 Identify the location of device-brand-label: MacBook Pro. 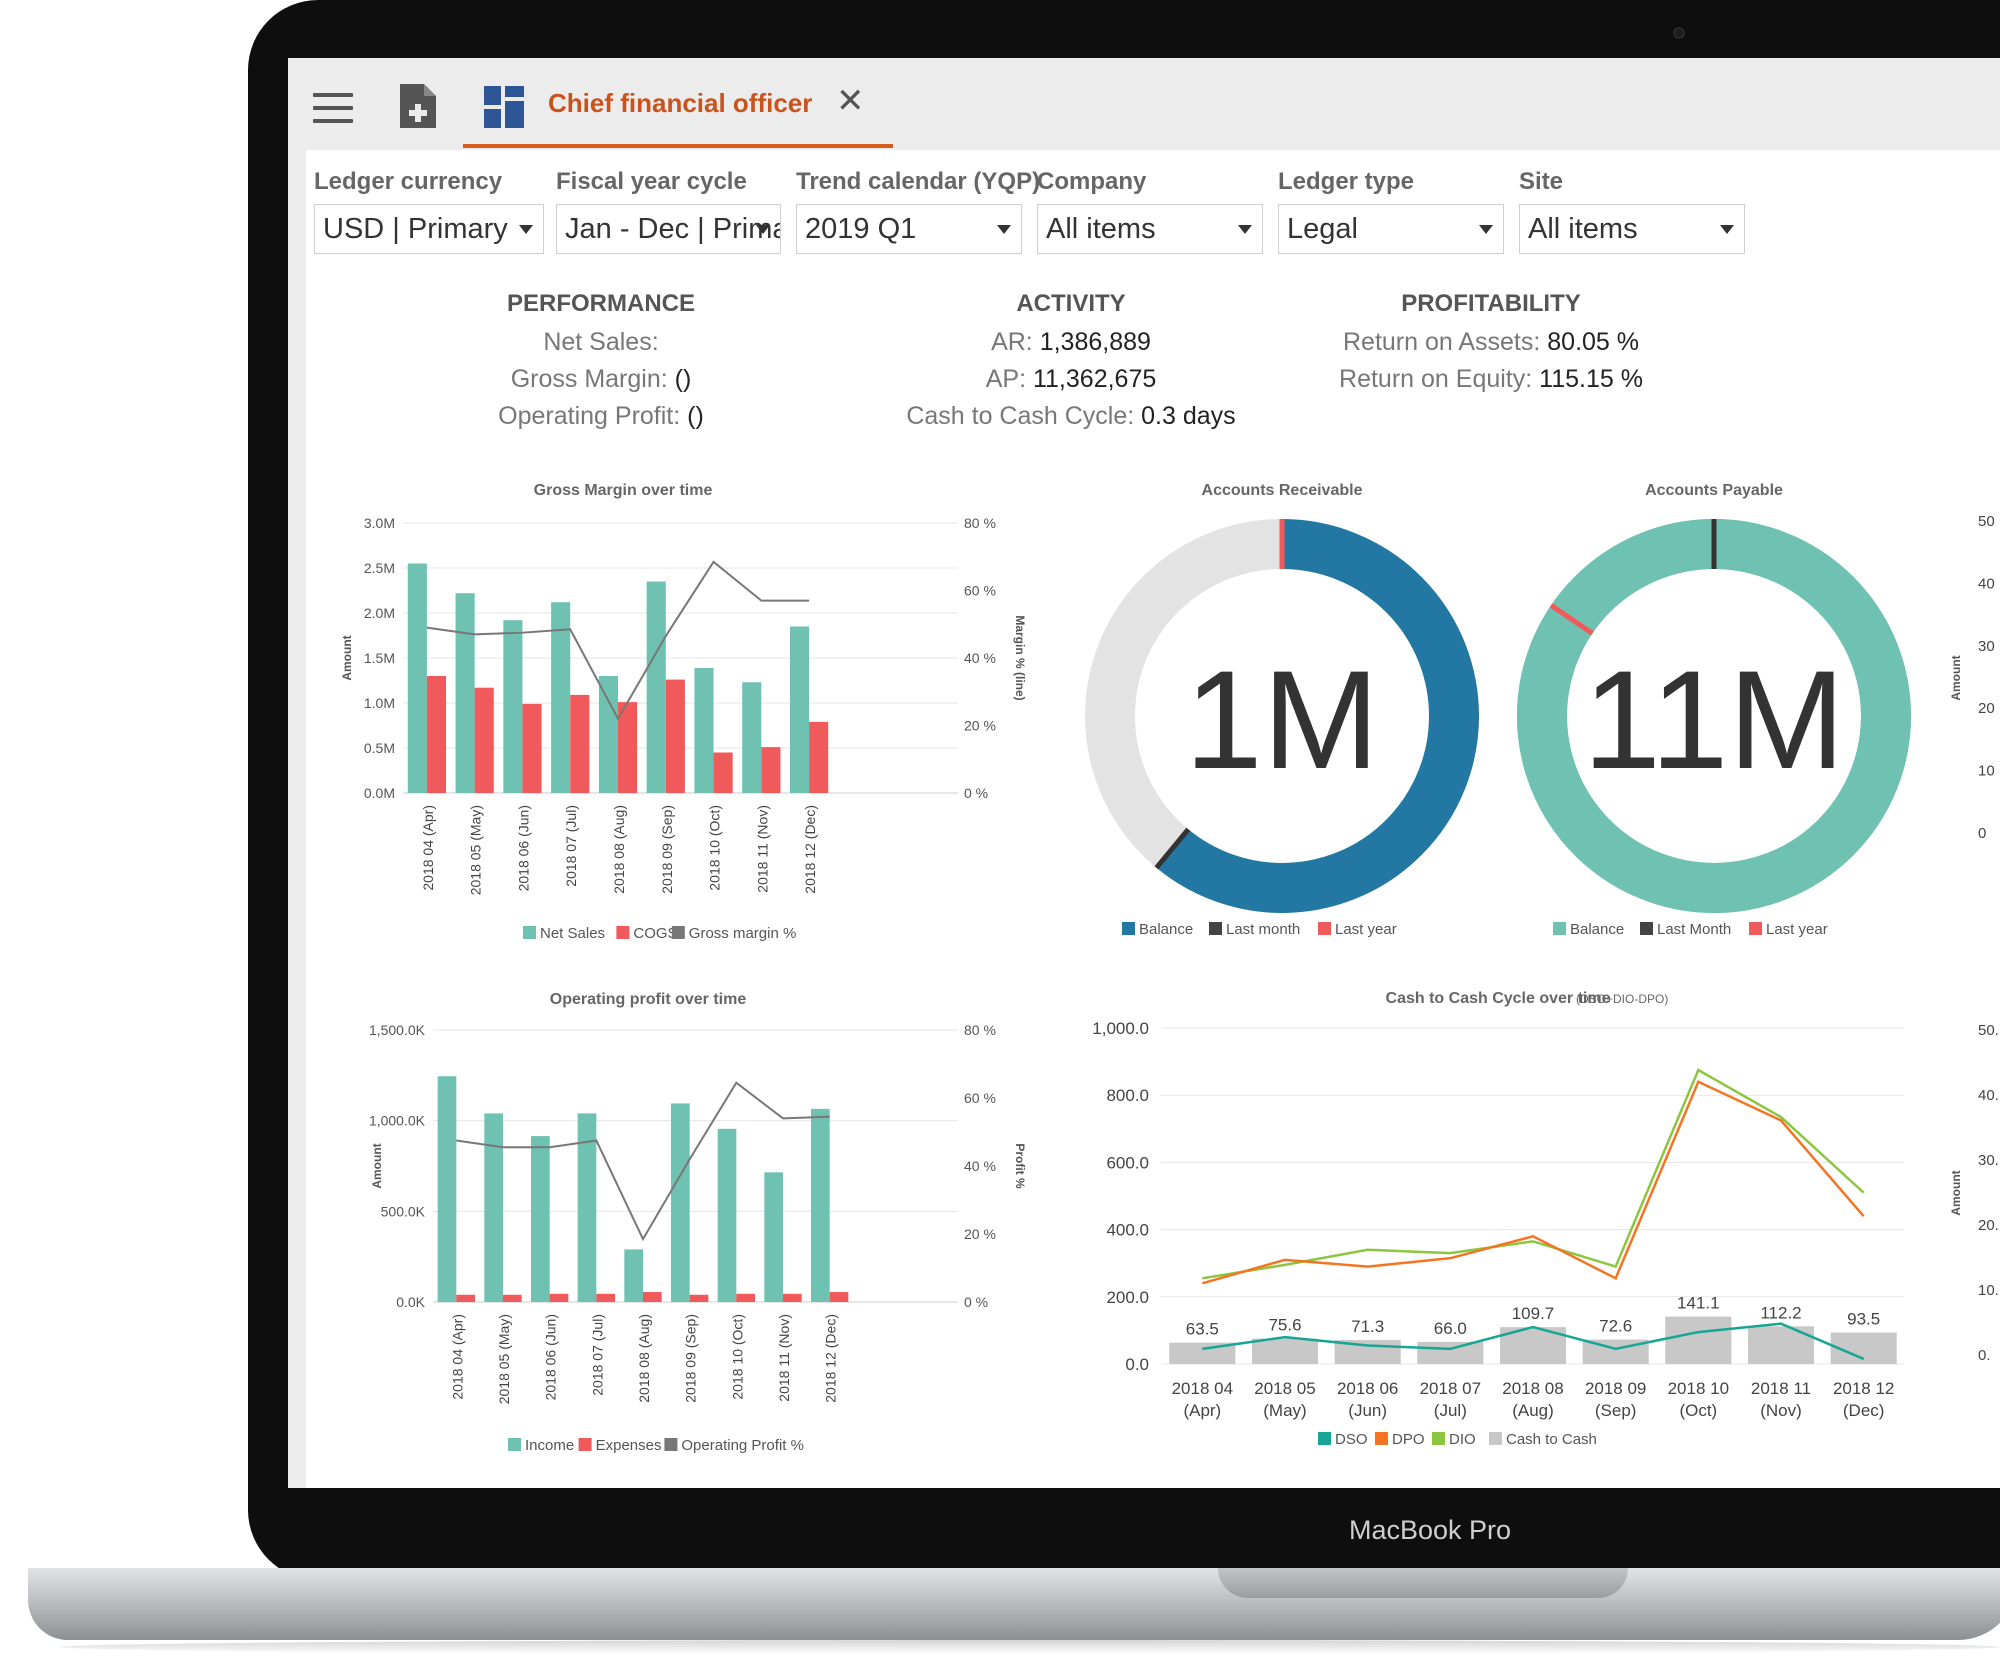
(1430, 1530).